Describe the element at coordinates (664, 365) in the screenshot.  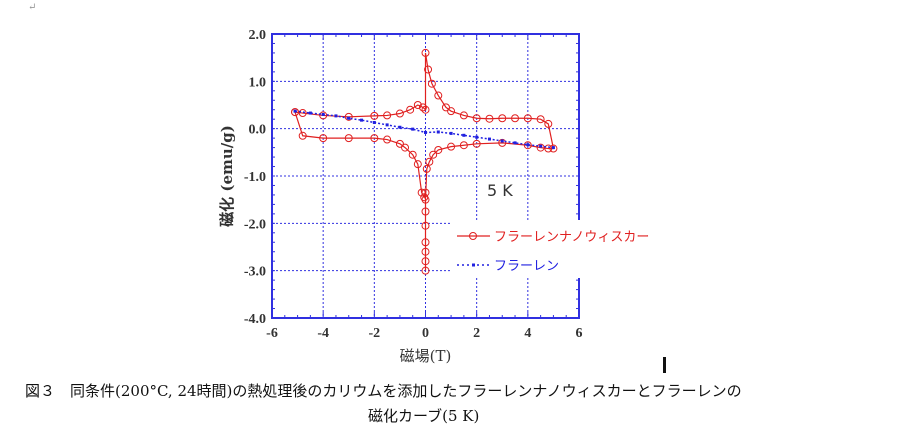
I see `text-cursor` at that location.